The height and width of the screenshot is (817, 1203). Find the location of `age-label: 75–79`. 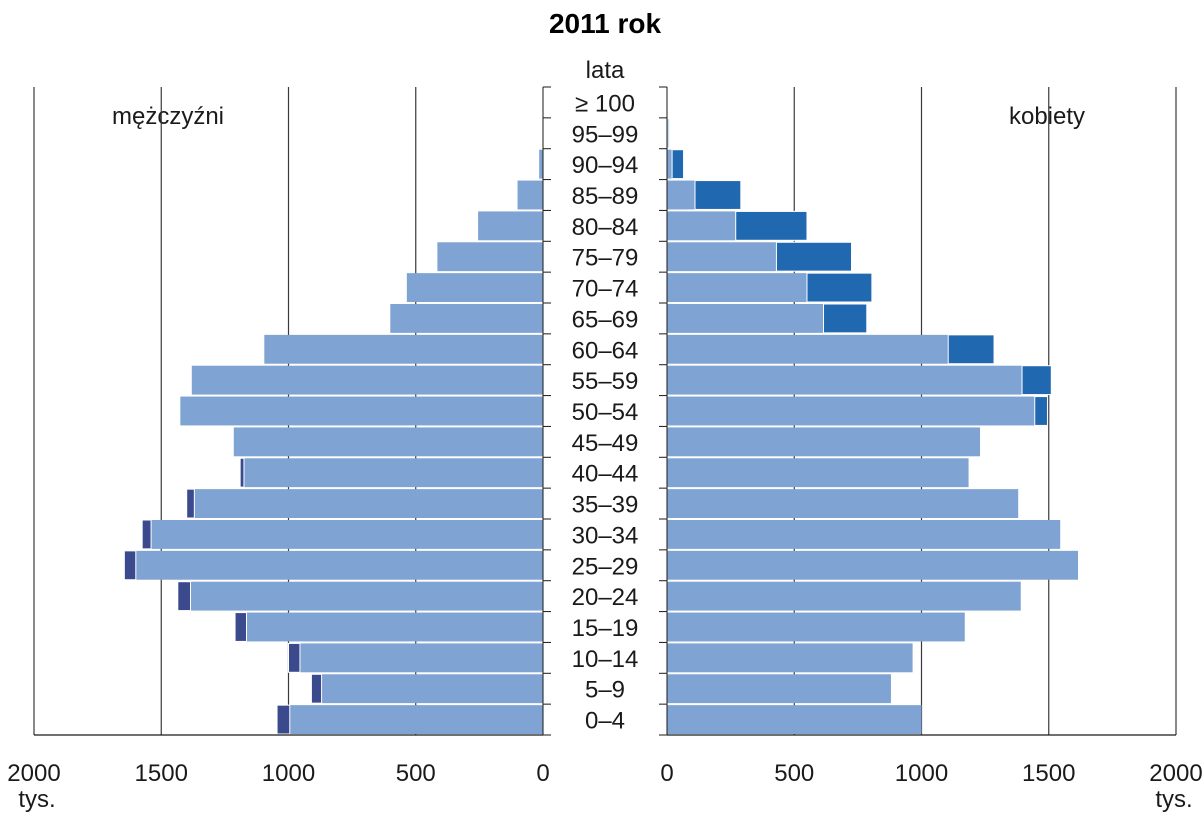

age-label: 75–79 is located at coordinates (605, 258).